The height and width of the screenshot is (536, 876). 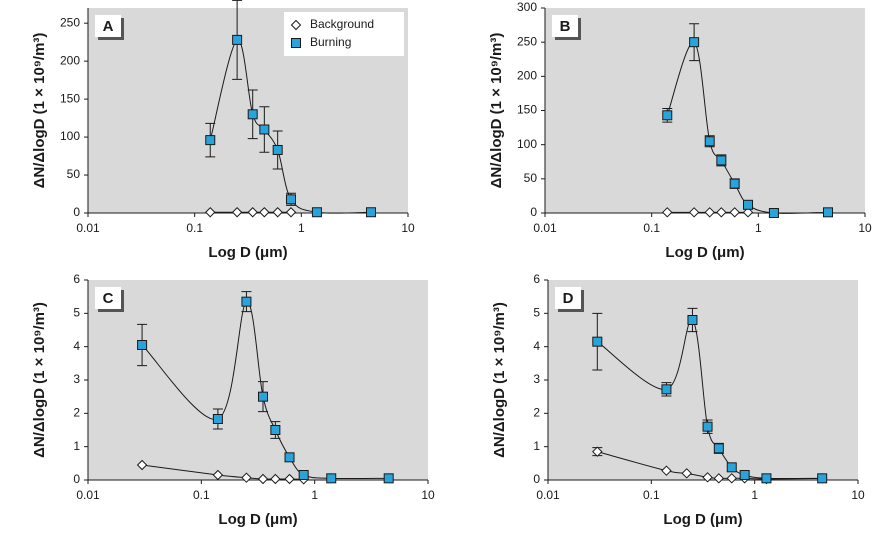 What do you see at coordinates (527, 7) in the screenshot?
I see `y-tick-label: 300` at bounding box center [527, 7].